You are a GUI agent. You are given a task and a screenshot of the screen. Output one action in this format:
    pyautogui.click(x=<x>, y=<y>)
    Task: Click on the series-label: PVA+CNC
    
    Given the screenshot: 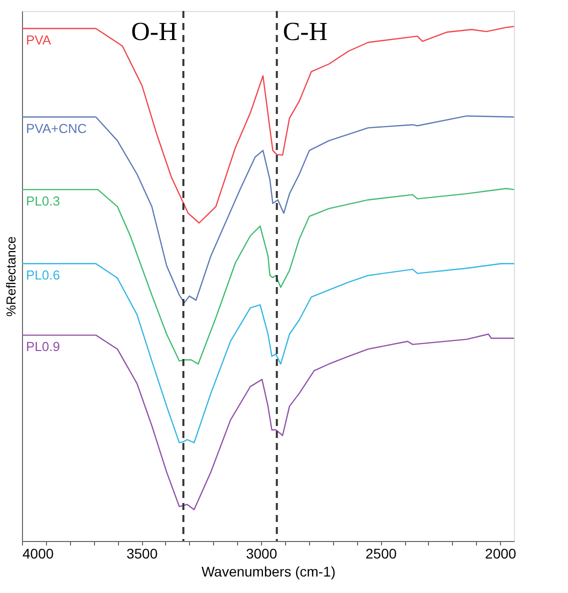 What is the action you would take?
    pyautogui.click(x=56, y=128)
    